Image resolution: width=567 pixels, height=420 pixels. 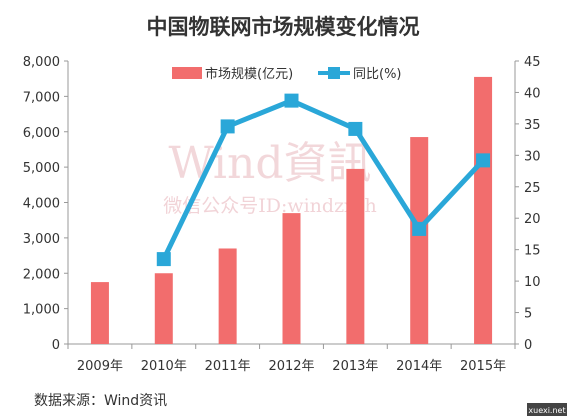 I want to click on y-left-tick-label: 4,000, so click(x=41, y=204).